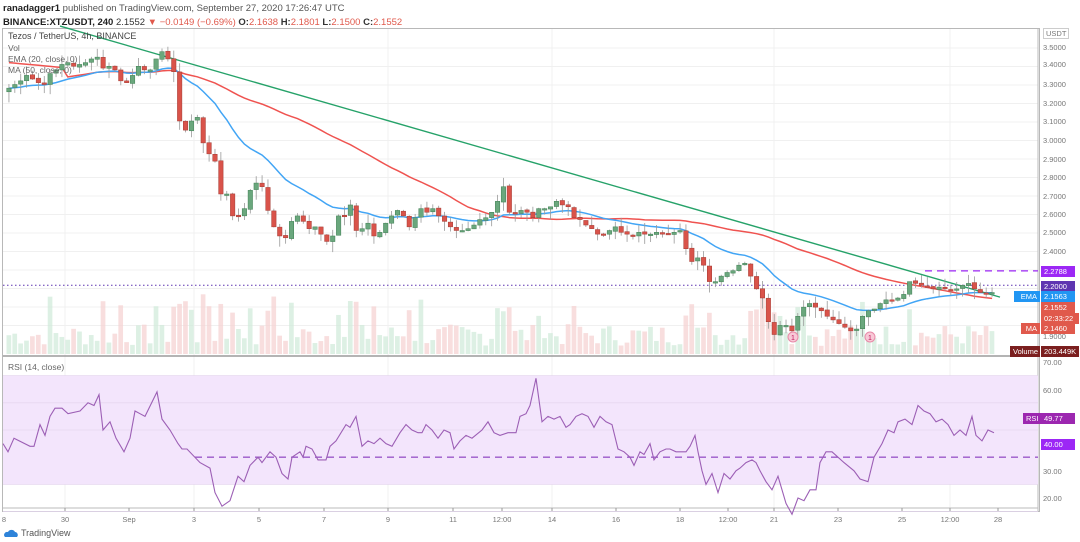 This screenshot has height=542, width=1080. Describe the element at coordinates (1054, 64) in the screenshot. I see `price-tick: 3.4000` at that location.